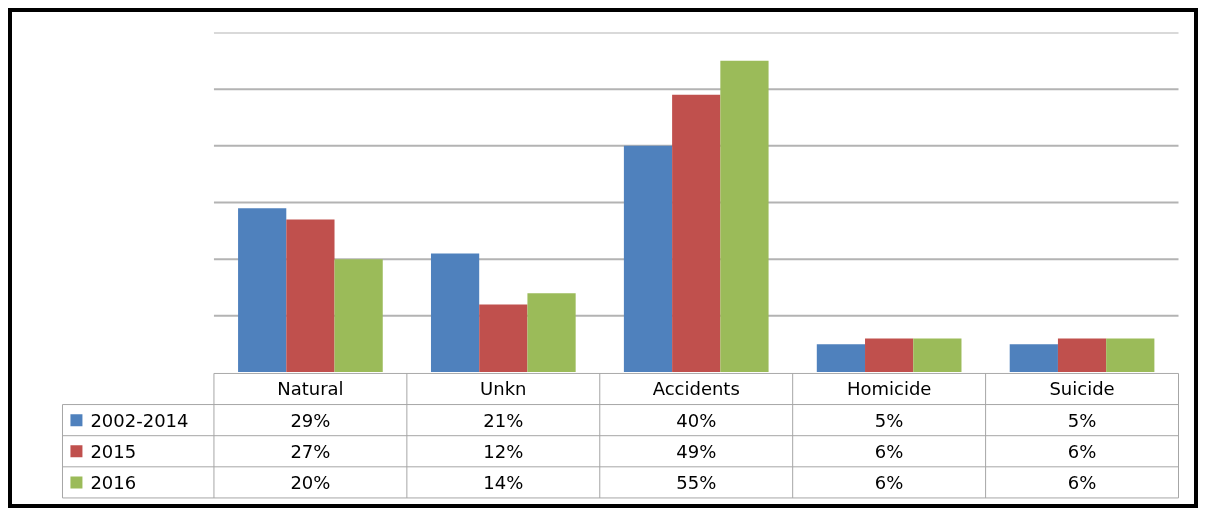 This screenshot has height=514, width=1206. What do you see at coordinates (310, 451) in the screenshot?
I see `data-label: 27%` at bounding box center [310, 451].